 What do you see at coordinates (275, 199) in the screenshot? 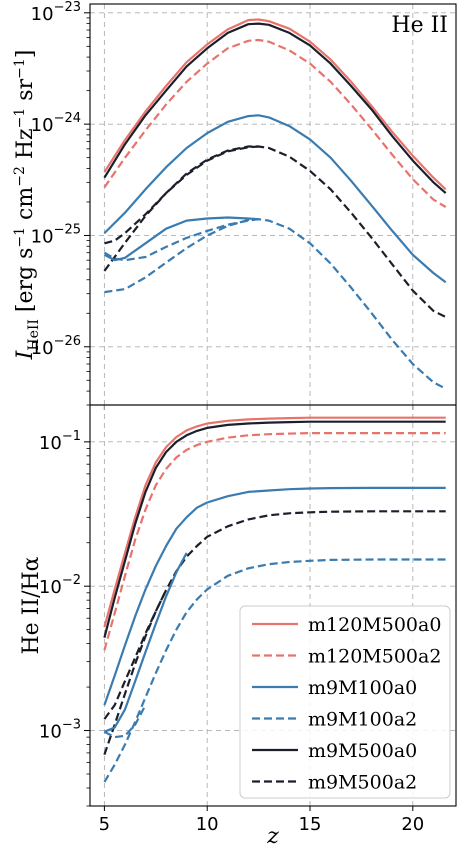
I see `series-m9m100a0` at bounding box center [275, 199].